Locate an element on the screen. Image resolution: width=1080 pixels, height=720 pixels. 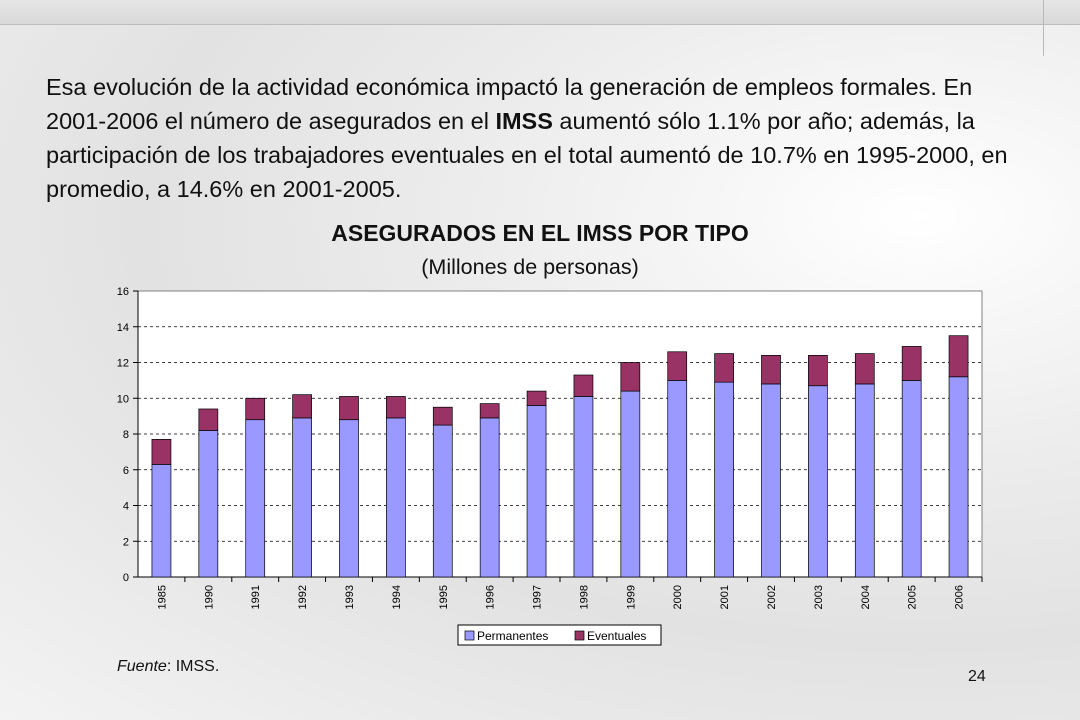
y-tick-label: 6 is located at coordinates (126, 471).